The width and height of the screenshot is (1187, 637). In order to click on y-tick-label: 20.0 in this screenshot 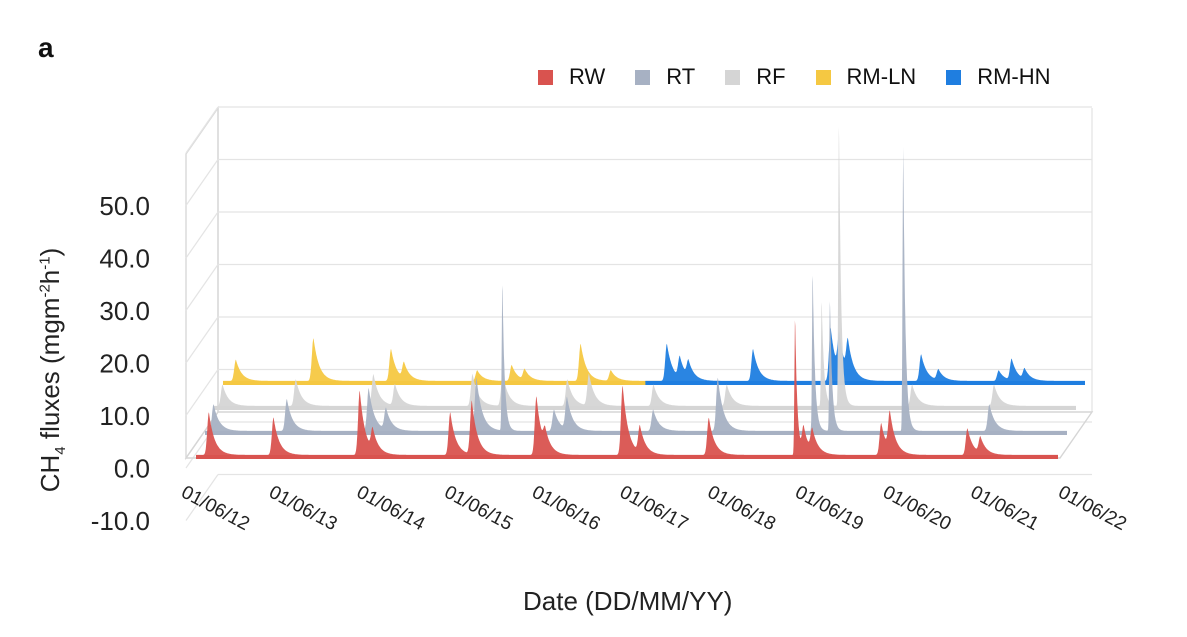, I will do `click(124, 364)`.